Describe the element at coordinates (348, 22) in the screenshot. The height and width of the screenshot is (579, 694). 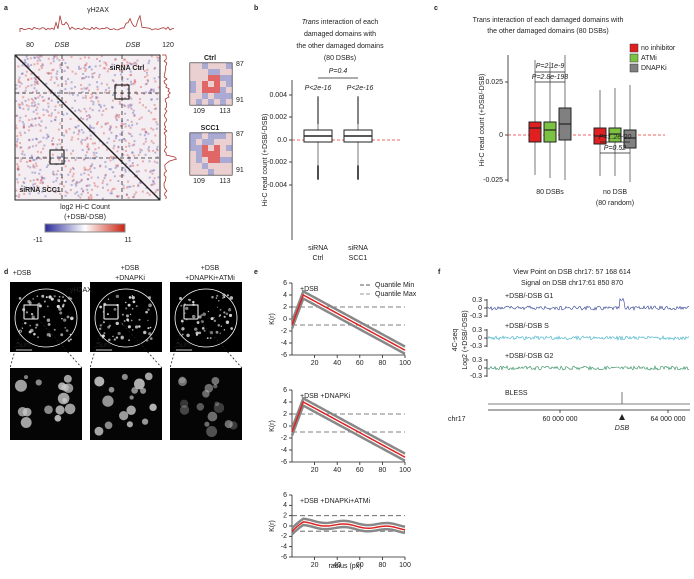
I see `title-part: interaction of each` at that location.